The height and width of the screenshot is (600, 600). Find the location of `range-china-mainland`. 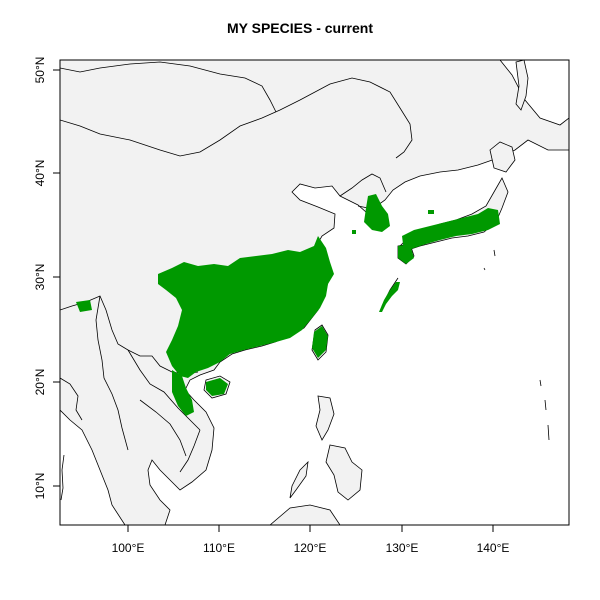

range-china-mainland is located at coordinates (246, 307).